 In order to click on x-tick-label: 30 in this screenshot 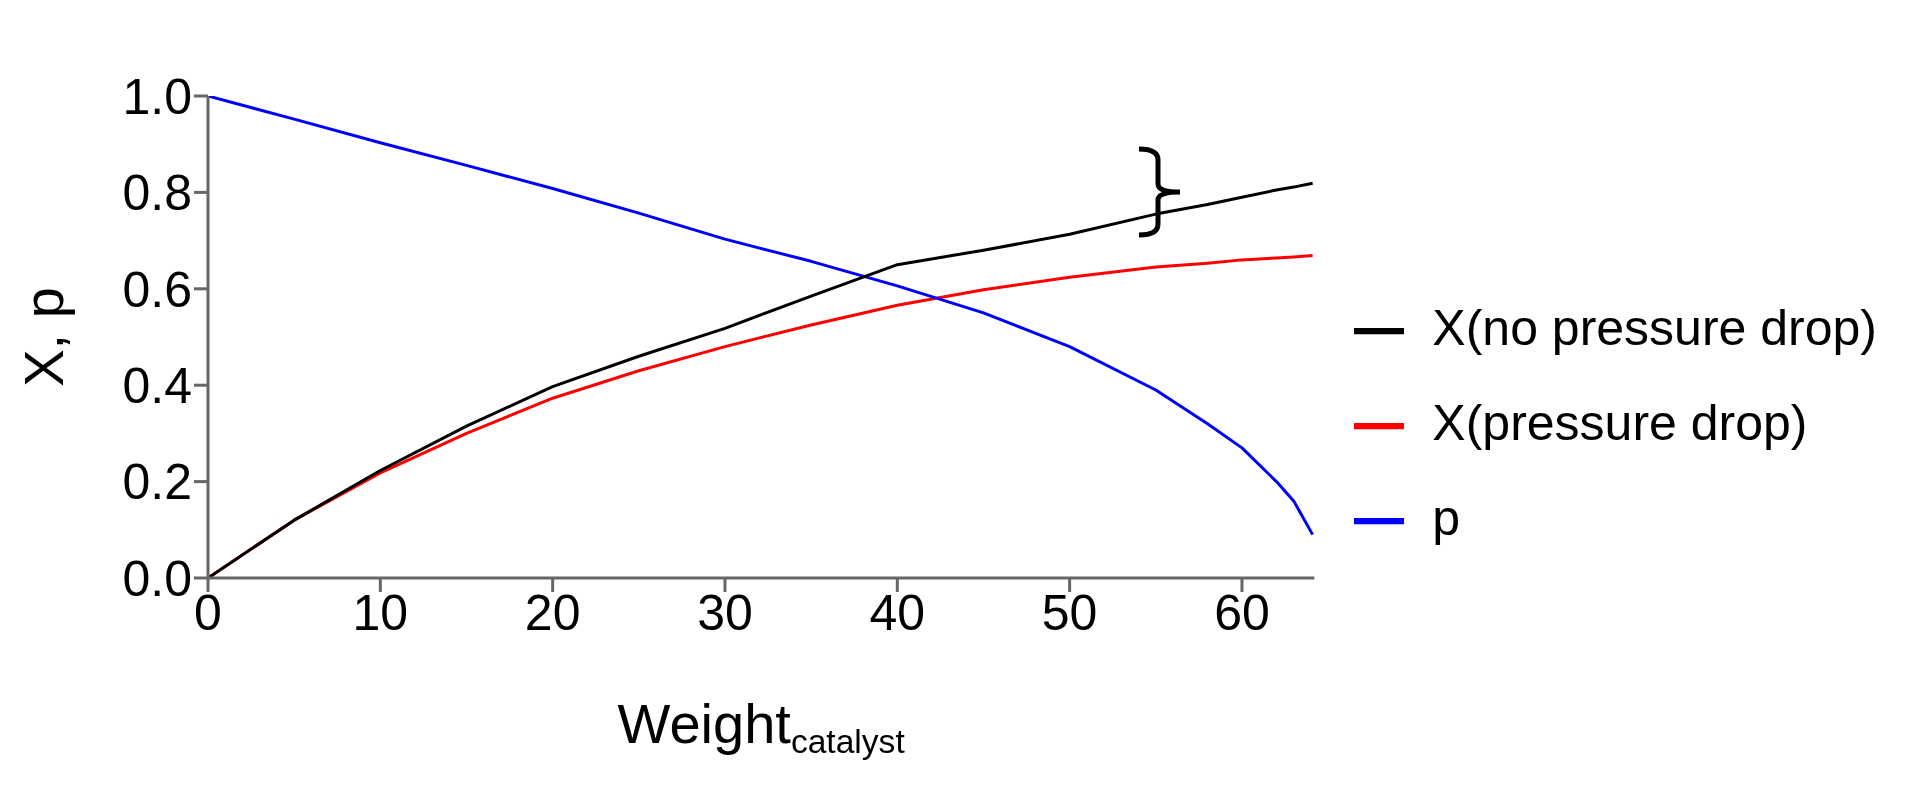, I will do `click(725, 612)`.